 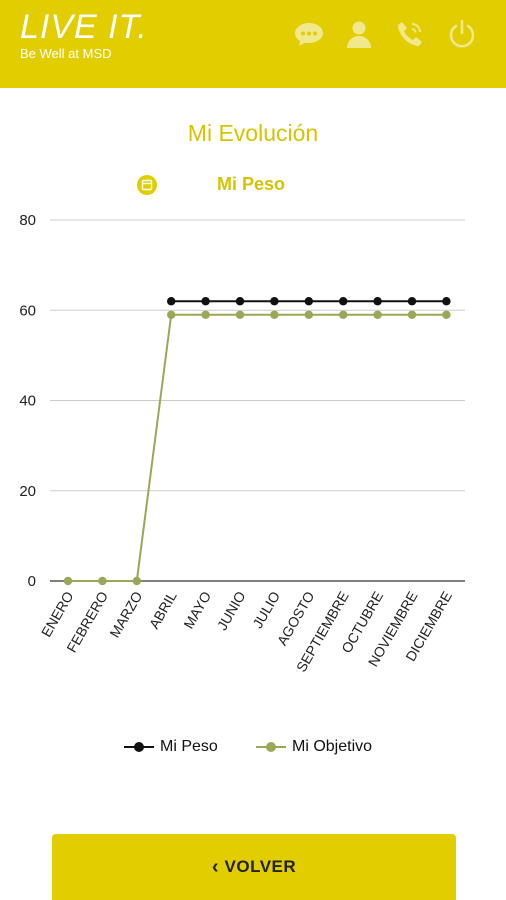 What do you see at coordinates (197, 609) in the screenshot?
I see `x-tick-label: MAYO` at bounding box center [197, 609].